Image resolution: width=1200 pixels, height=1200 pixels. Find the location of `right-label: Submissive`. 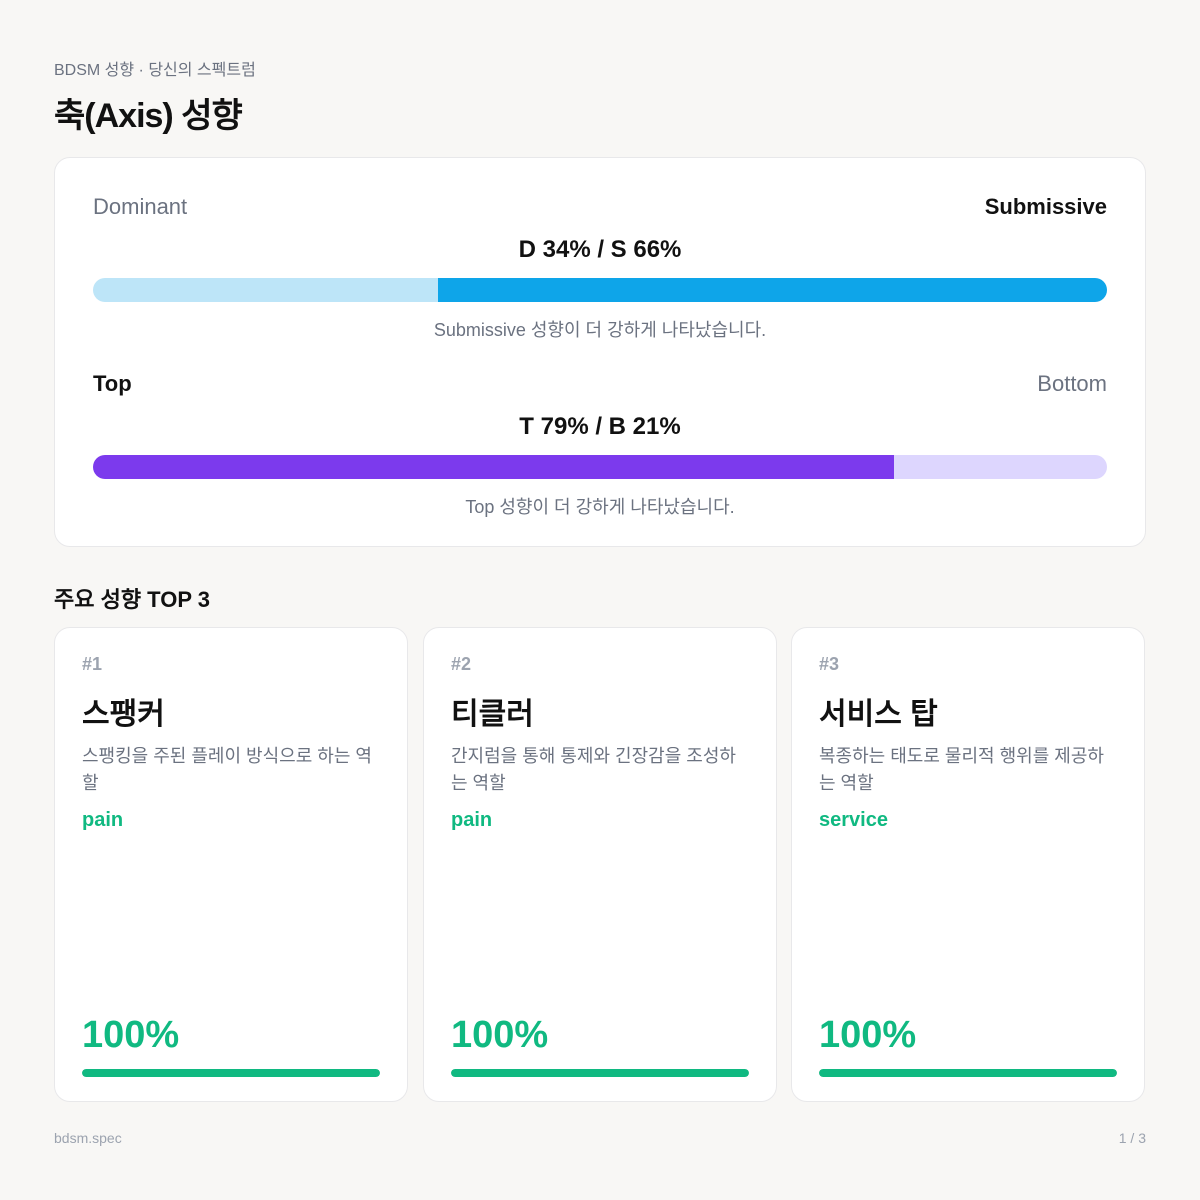

right-label: Submissive is located at coordinates (1045, 206).